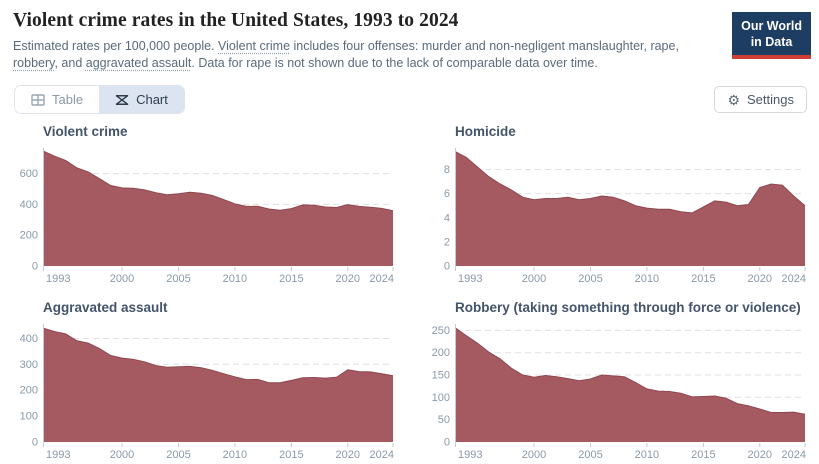 This screenshot has height=464, width=819. I want to click on tab-chart: Chart, so click(141, 99).